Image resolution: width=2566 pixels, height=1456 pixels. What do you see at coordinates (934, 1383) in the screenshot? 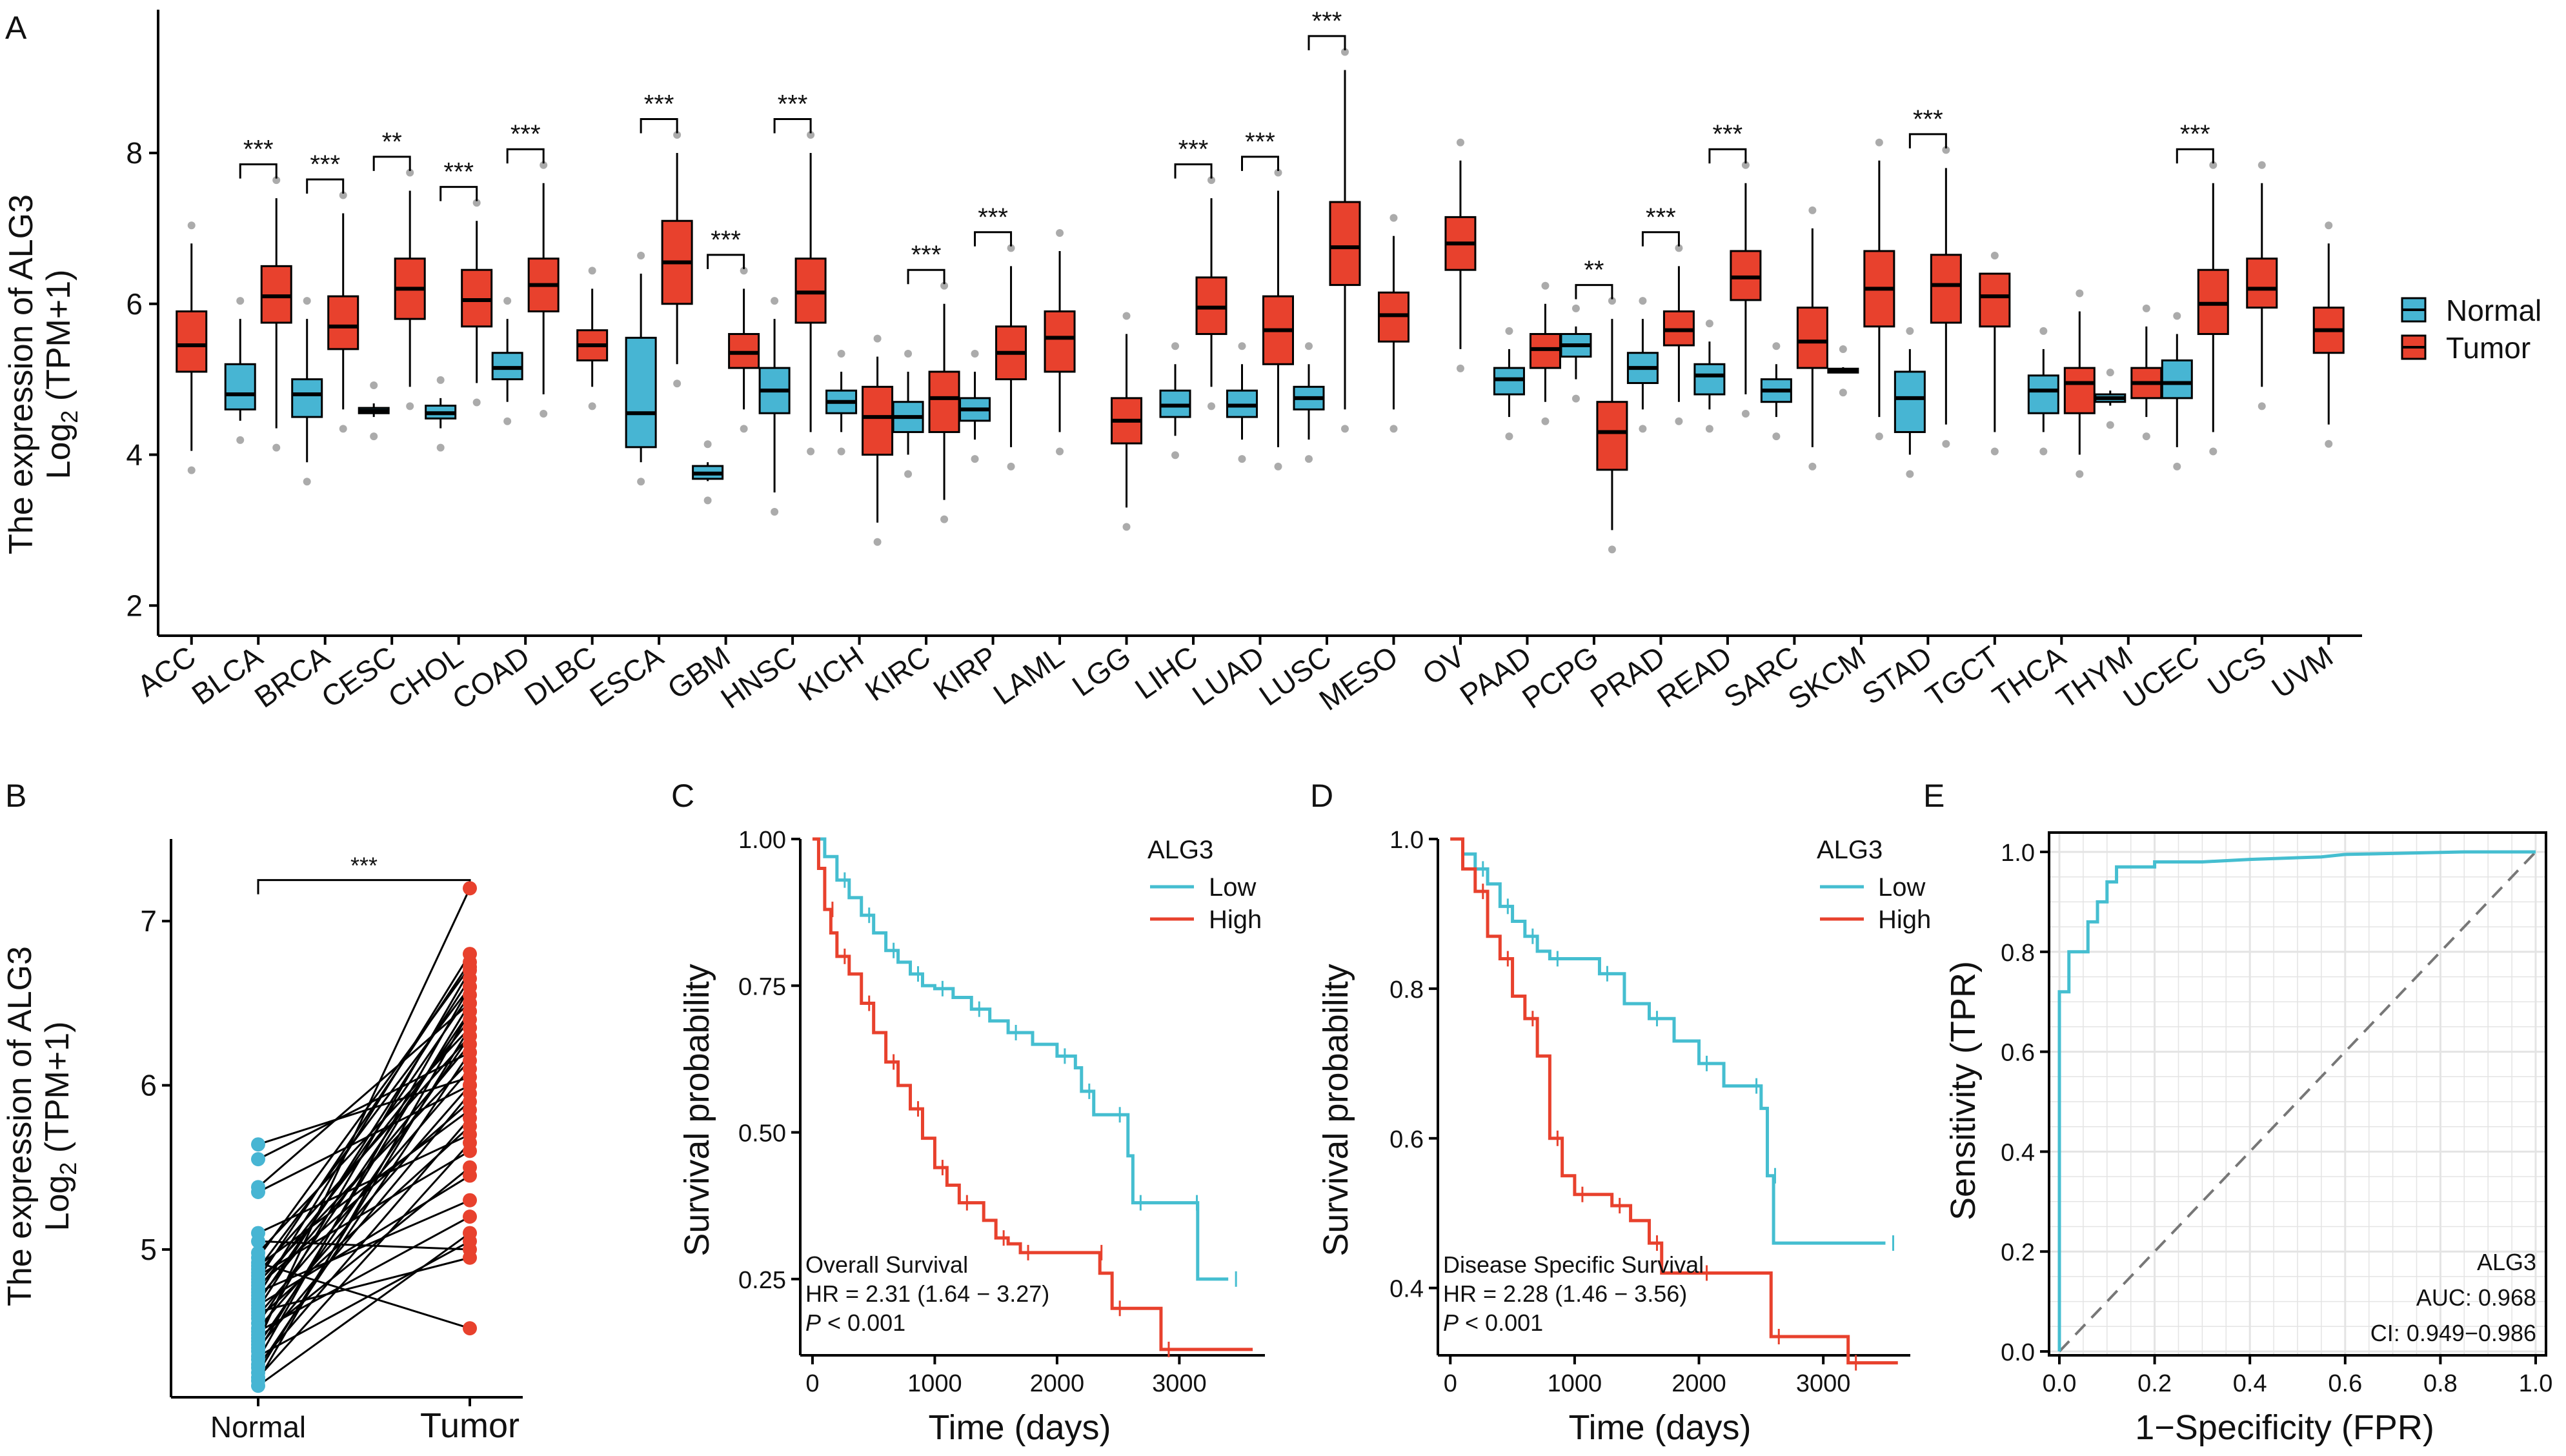
I see `xtick-label: 1000` at bounding box center [934, 1383].